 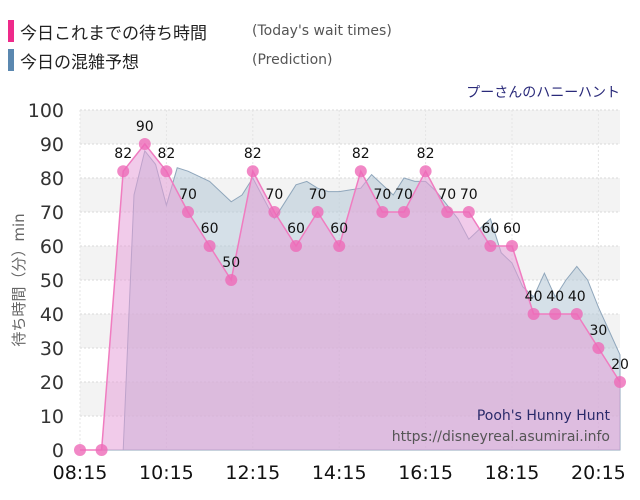 What do you see at coordinates (543, 93) in the screenshot?
I see `attraction-name-jp: プーさんのハニーハント` at bounding box center [543, 93].